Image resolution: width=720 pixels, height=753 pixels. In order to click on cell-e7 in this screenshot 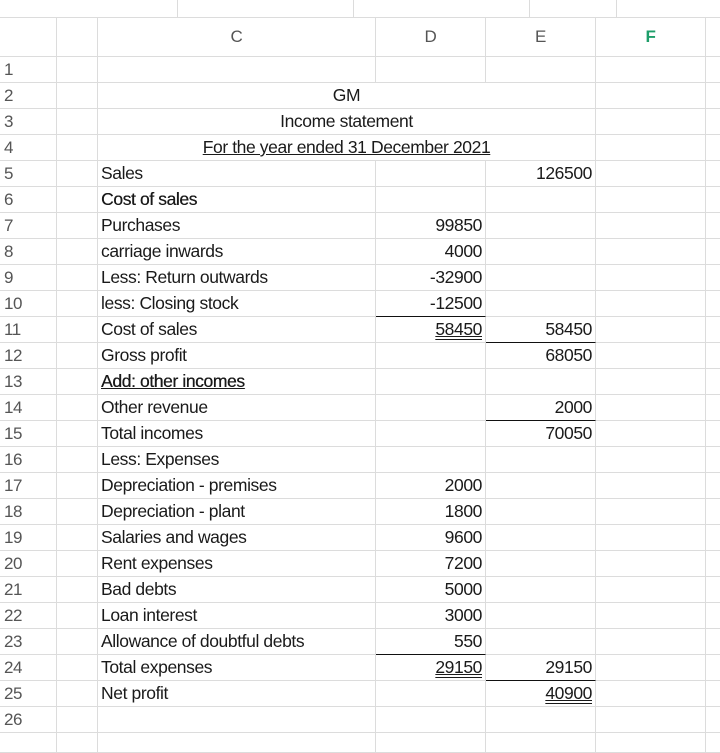, I will do `click(541, 226)`.